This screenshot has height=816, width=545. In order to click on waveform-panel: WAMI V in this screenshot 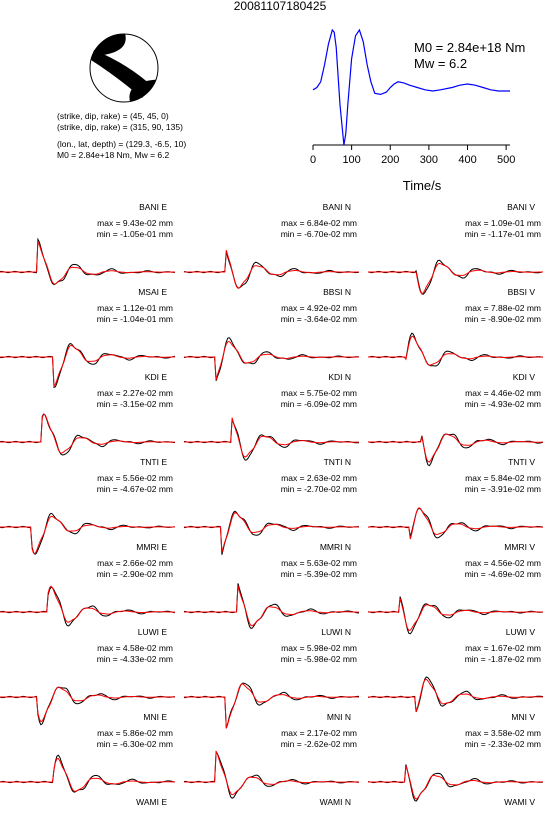, I will do `click(519, 802)`.